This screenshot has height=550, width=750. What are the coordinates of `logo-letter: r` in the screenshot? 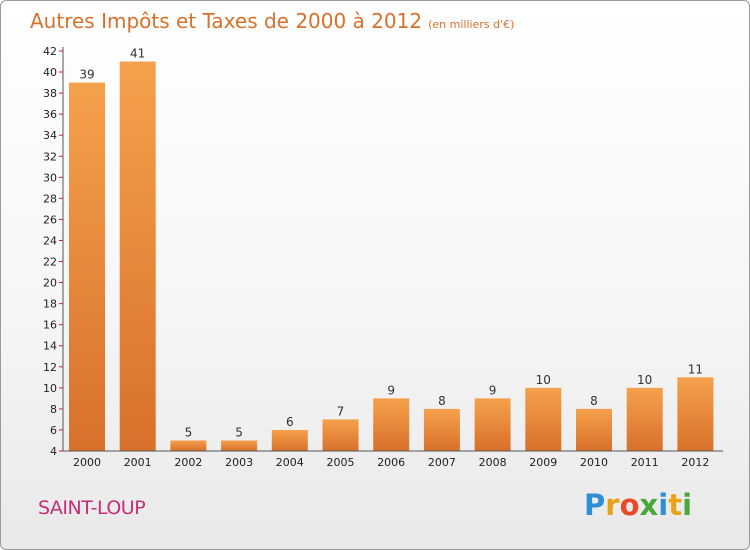 It's located at (612, 505).